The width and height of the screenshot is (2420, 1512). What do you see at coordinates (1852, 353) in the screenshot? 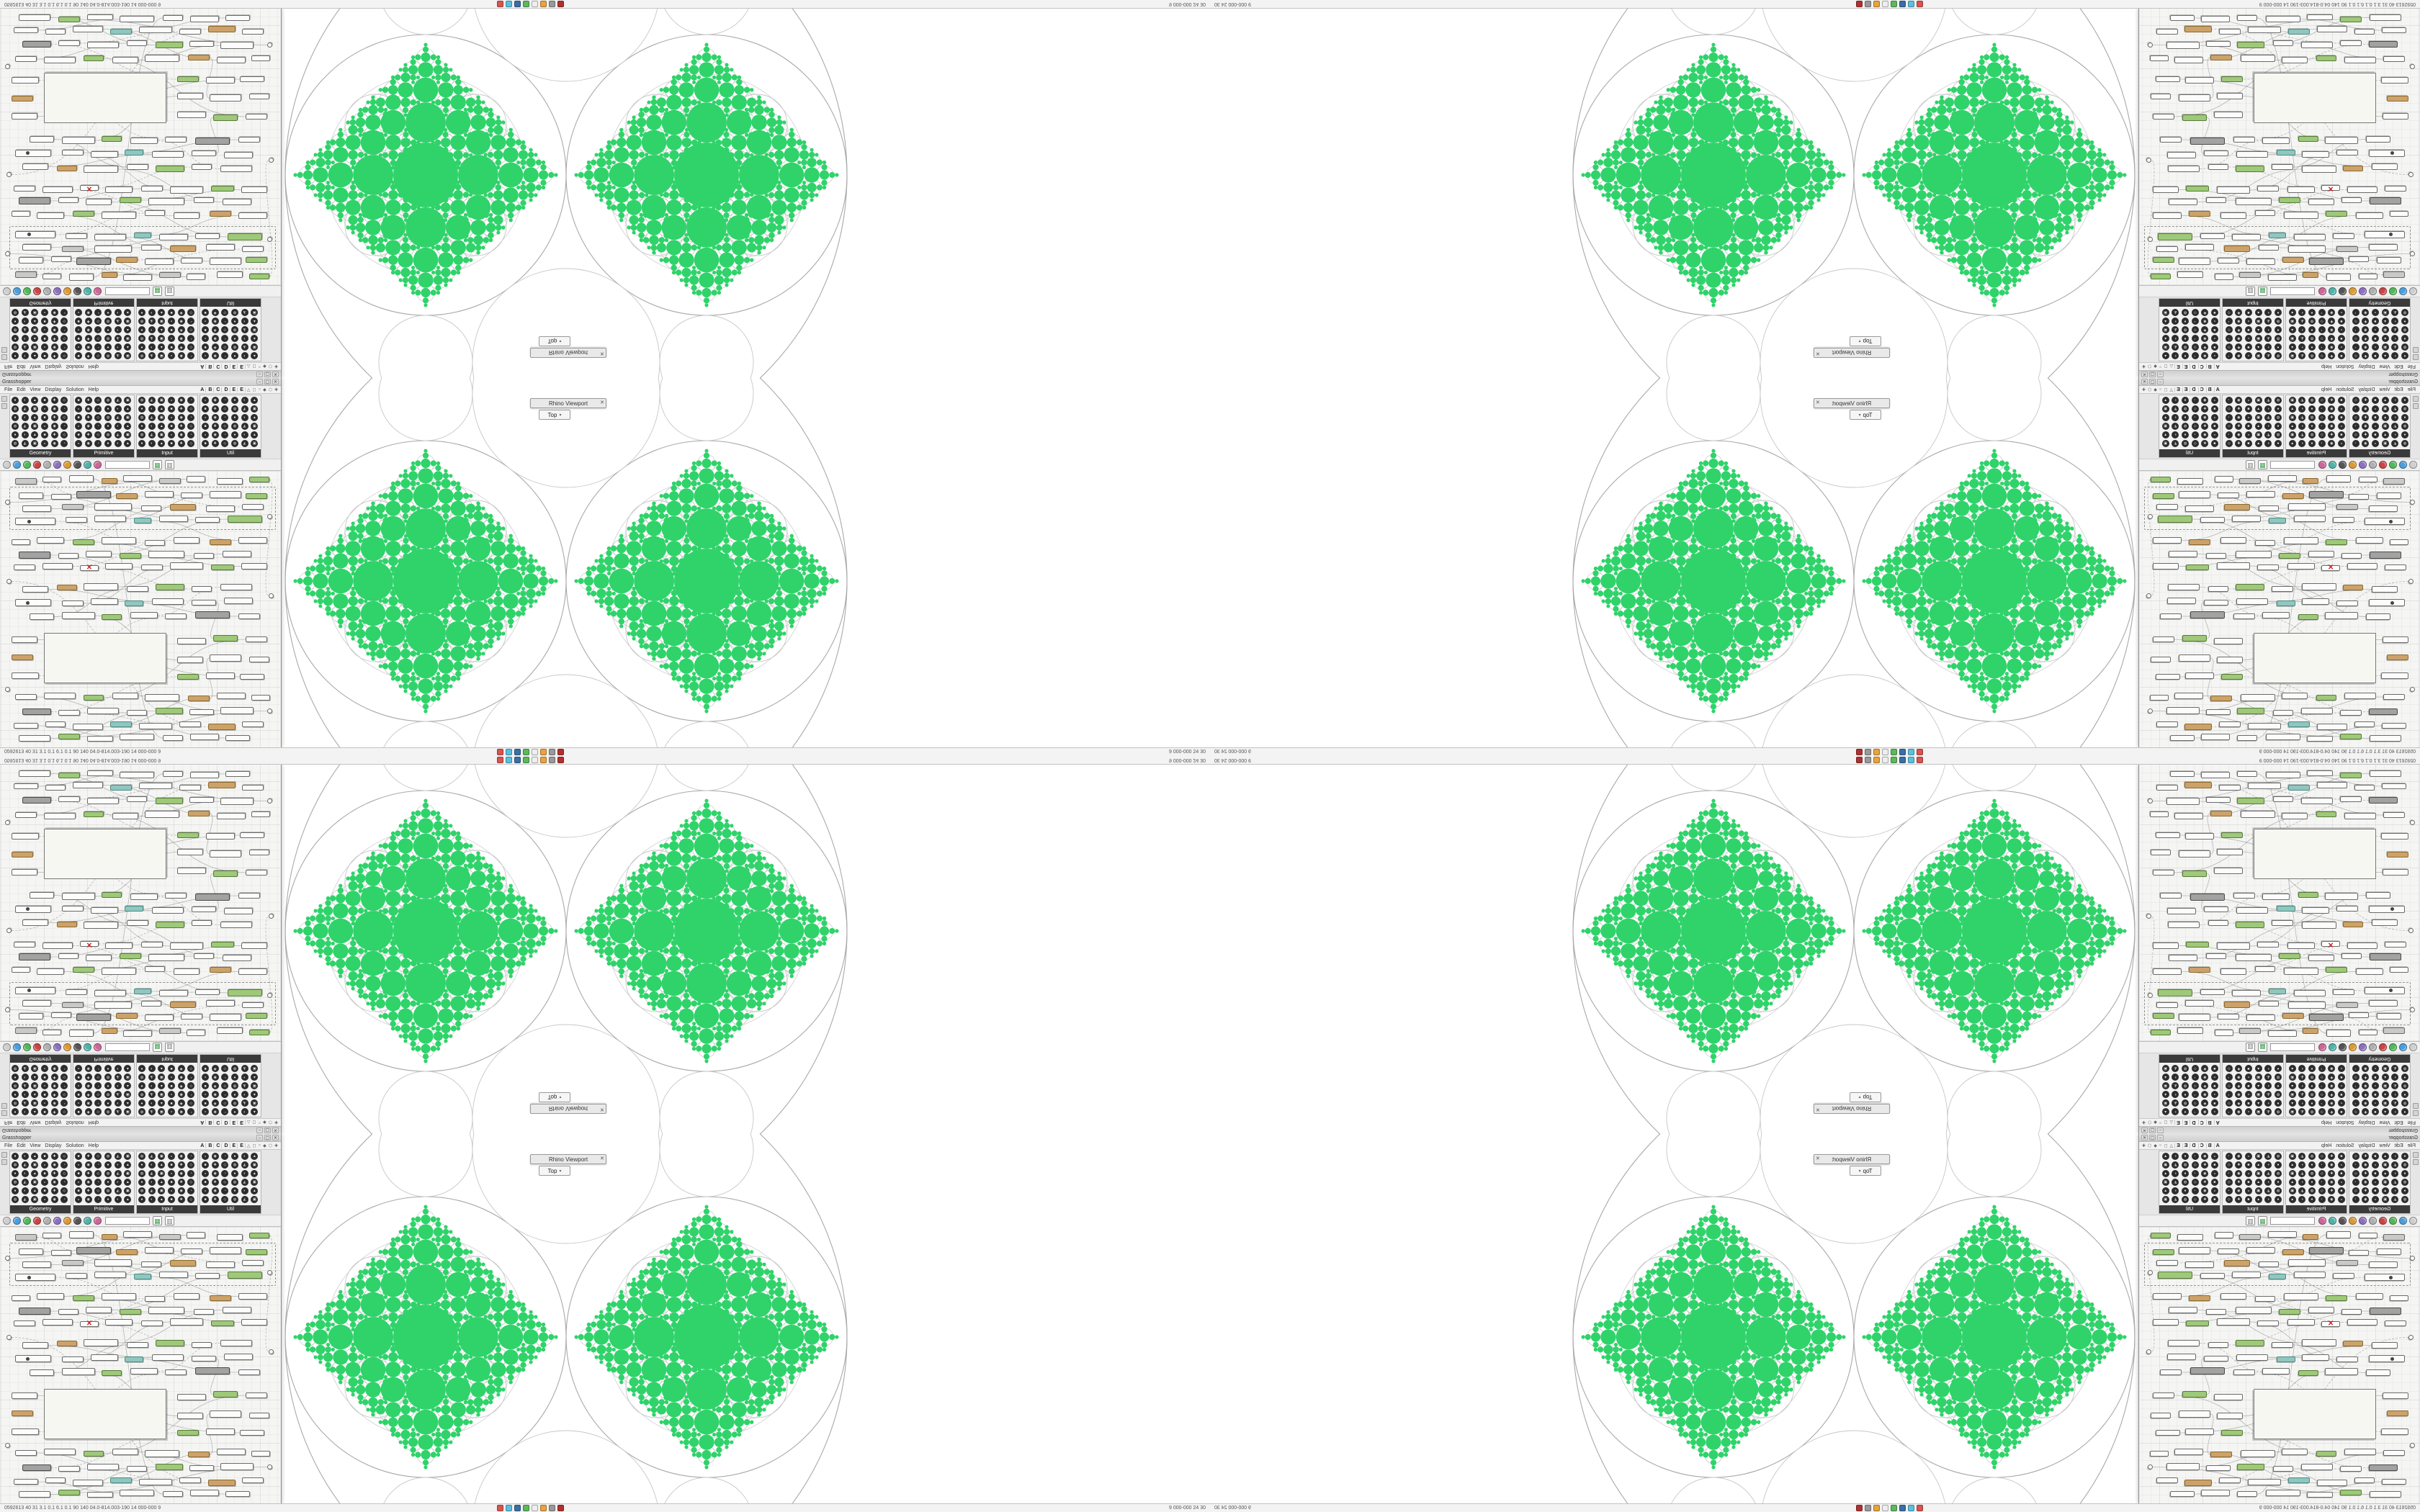
I see `viewport-caption-bar: Rhino Viewport ✕` at bounding box center [1852, 353].